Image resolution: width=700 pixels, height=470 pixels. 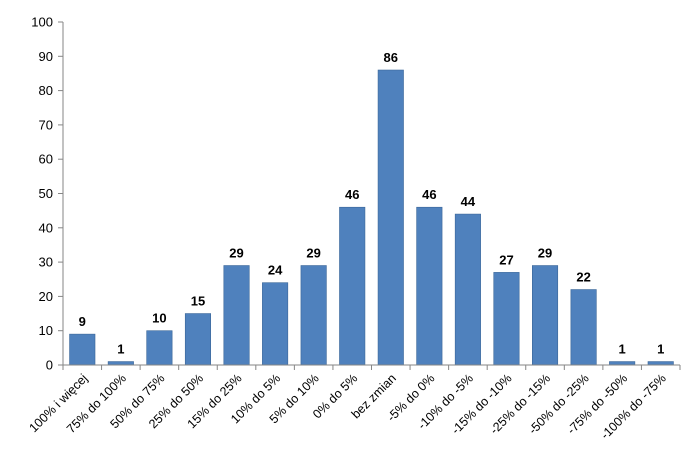 I want to click on y-tick-label: 50, so click(x=46, y=193).